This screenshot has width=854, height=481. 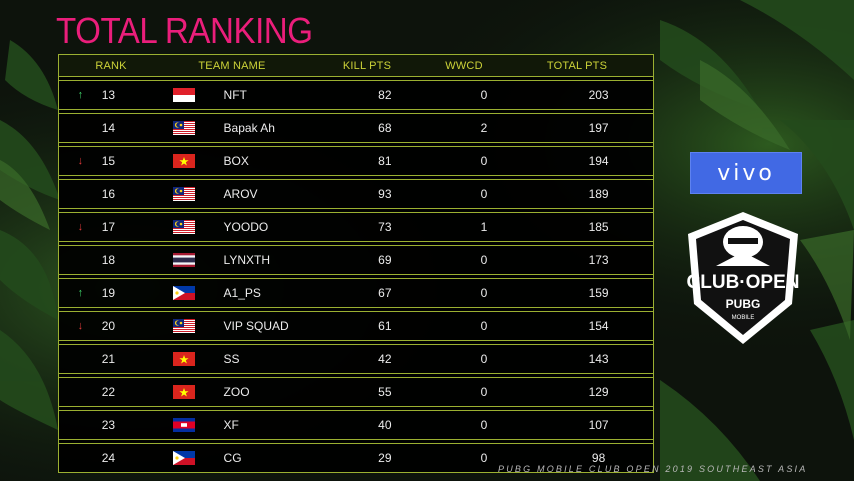 What do you see at coordinates (232, 65) in the screenshot?
I see `header-team: TEAM NAME` at bounding box center [232, 65].